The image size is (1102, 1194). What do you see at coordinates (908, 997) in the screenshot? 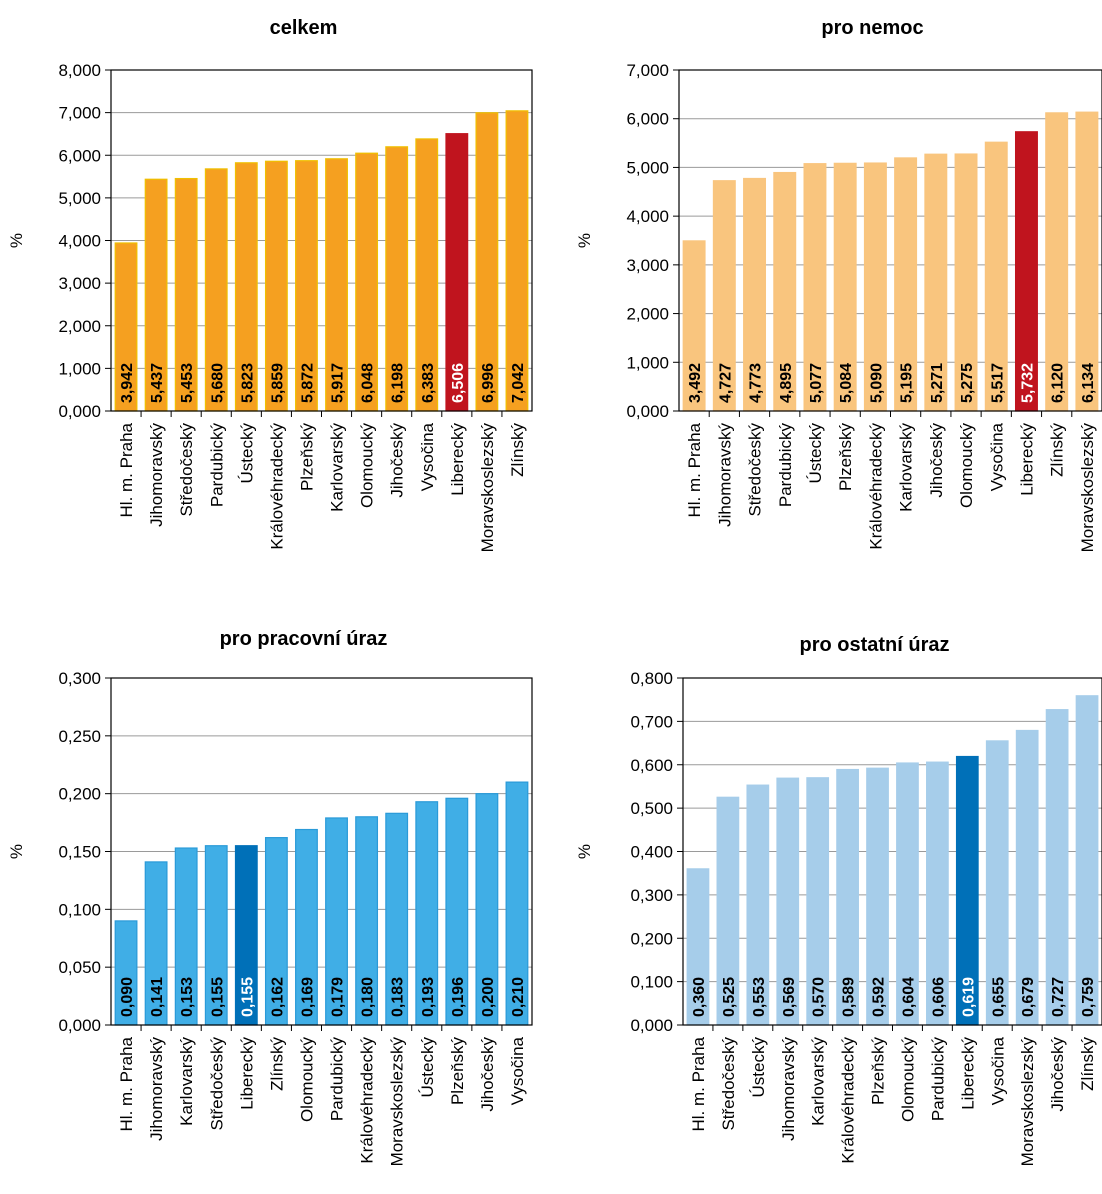
I see `data-label: 0,604` at bounding box center [908, 997].